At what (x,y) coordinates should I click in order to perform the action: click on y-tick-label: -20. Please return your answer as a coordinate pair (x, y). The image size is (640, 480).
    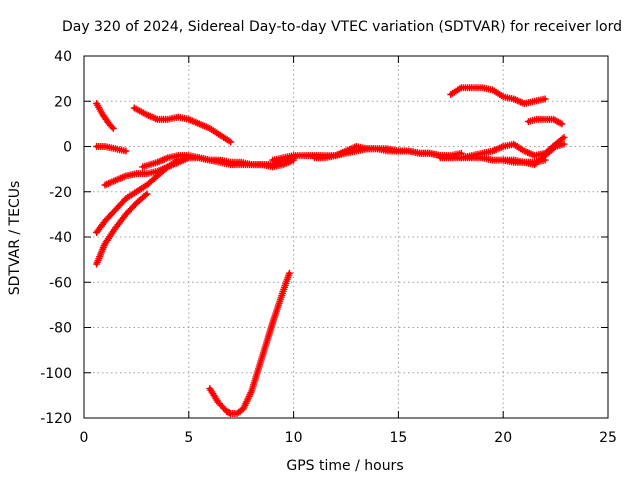
    Looking at the image, I should click on (60, 193).